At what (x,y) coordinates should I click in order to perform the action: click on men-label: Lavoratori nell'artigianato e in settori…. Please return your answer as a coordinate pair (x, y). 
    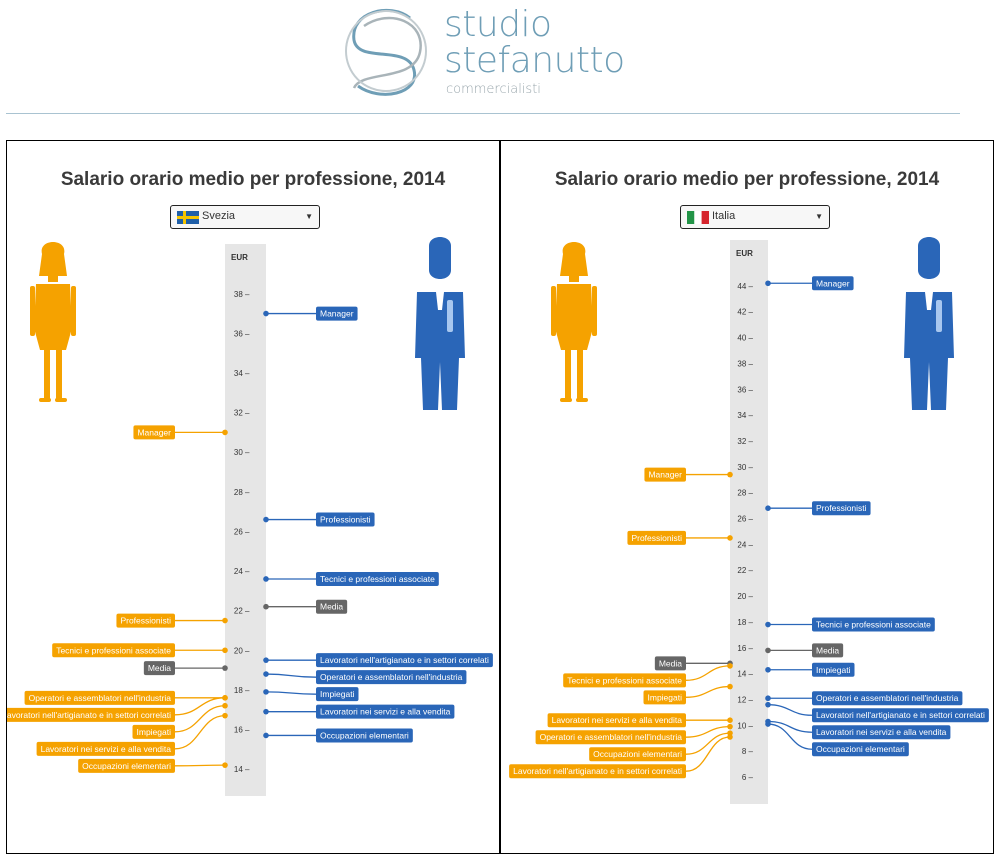
    Looking at the image, I should click on (900, 715).